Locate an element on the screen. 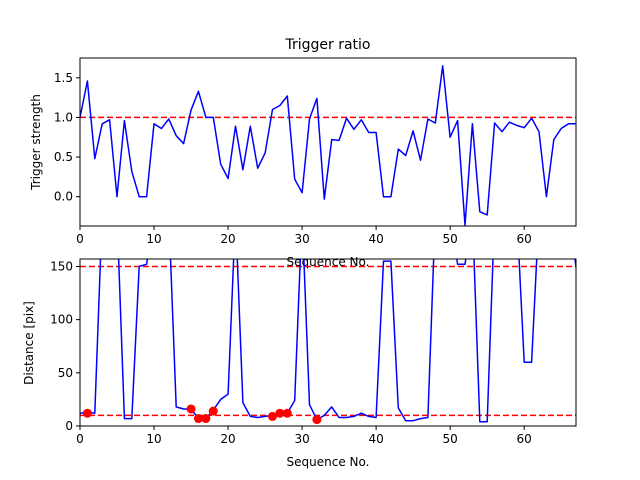  plot-title: Trigger ratio is located at coordinates (327, 45).